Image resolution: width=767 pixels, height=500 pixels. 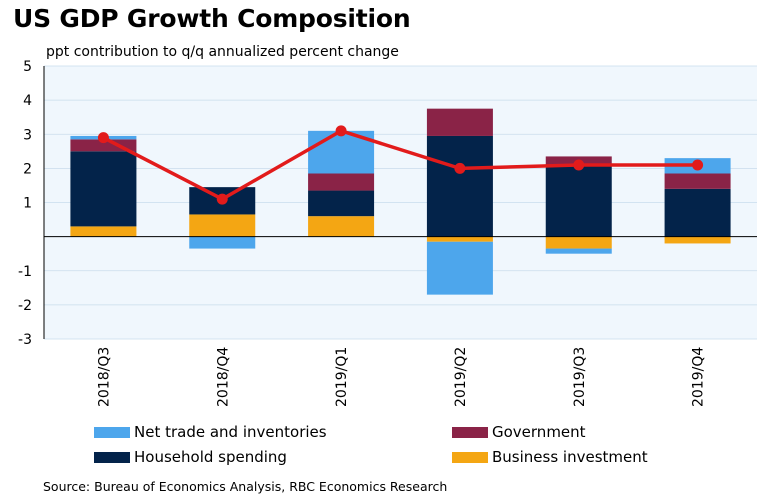 I want to click on bar-government-2018-q3, so click(x=103, y=145).